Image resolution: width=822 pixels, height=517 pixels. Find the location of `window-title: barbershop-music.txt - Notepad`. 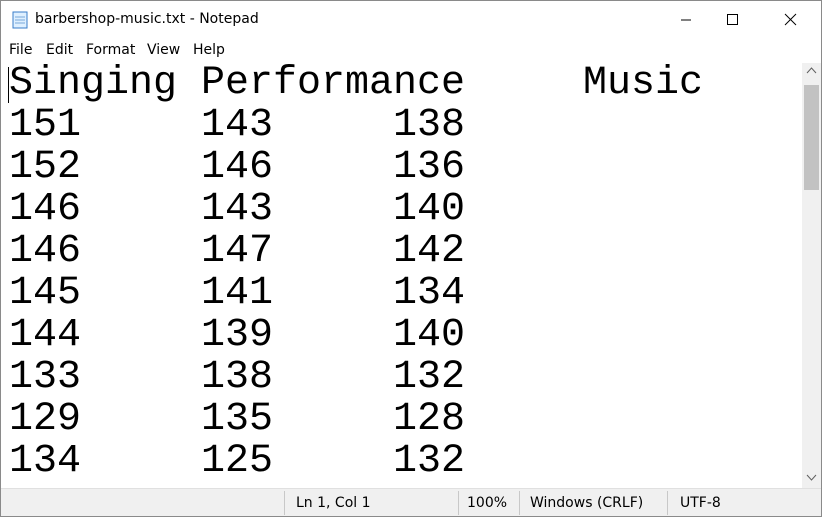

window-title: barbershop-music.txt - Notepad is located at coordinates (147, 19).